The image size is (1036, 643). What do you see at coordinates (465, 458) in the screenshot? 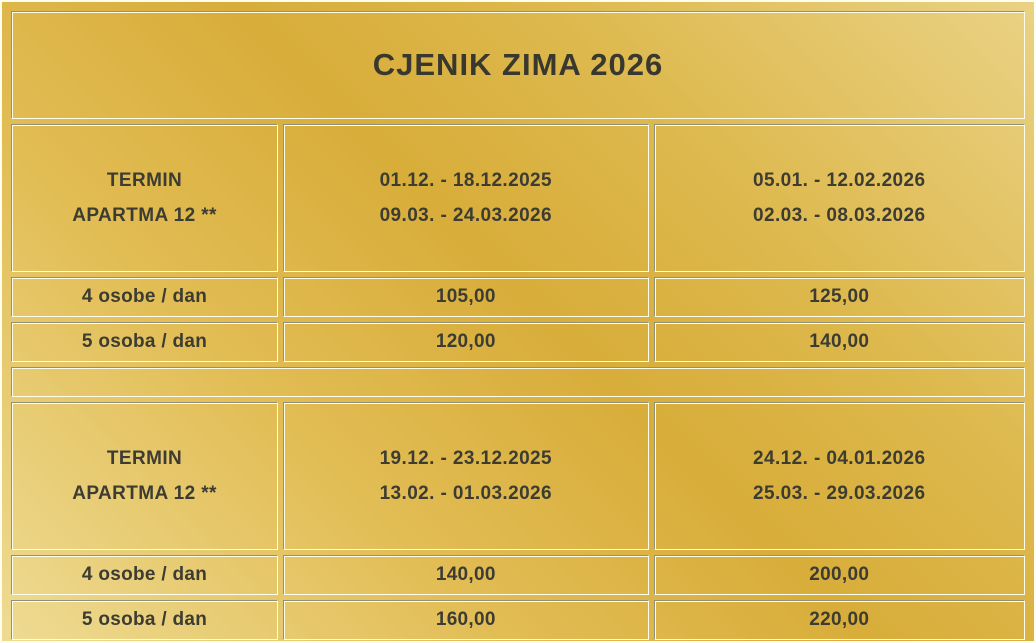
I see `date-range: 19.12. - 23.12.2025` at bounding box center [465, 458].